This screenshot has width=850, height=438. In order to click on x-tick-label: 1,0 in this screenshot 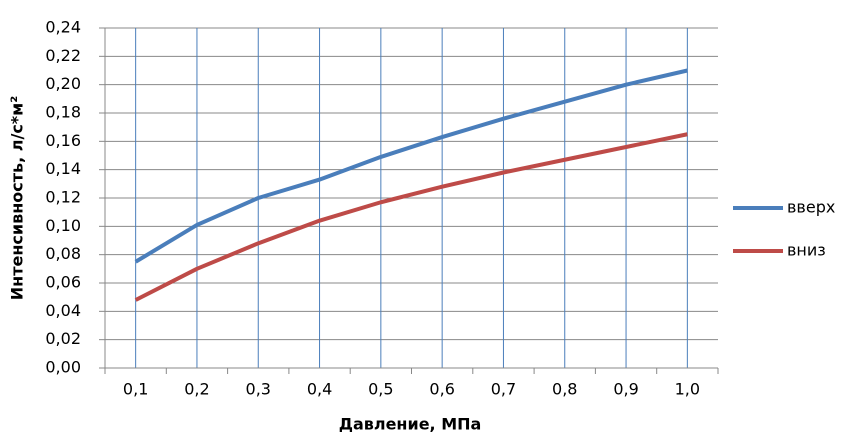, I will do `click(687, 389)`.